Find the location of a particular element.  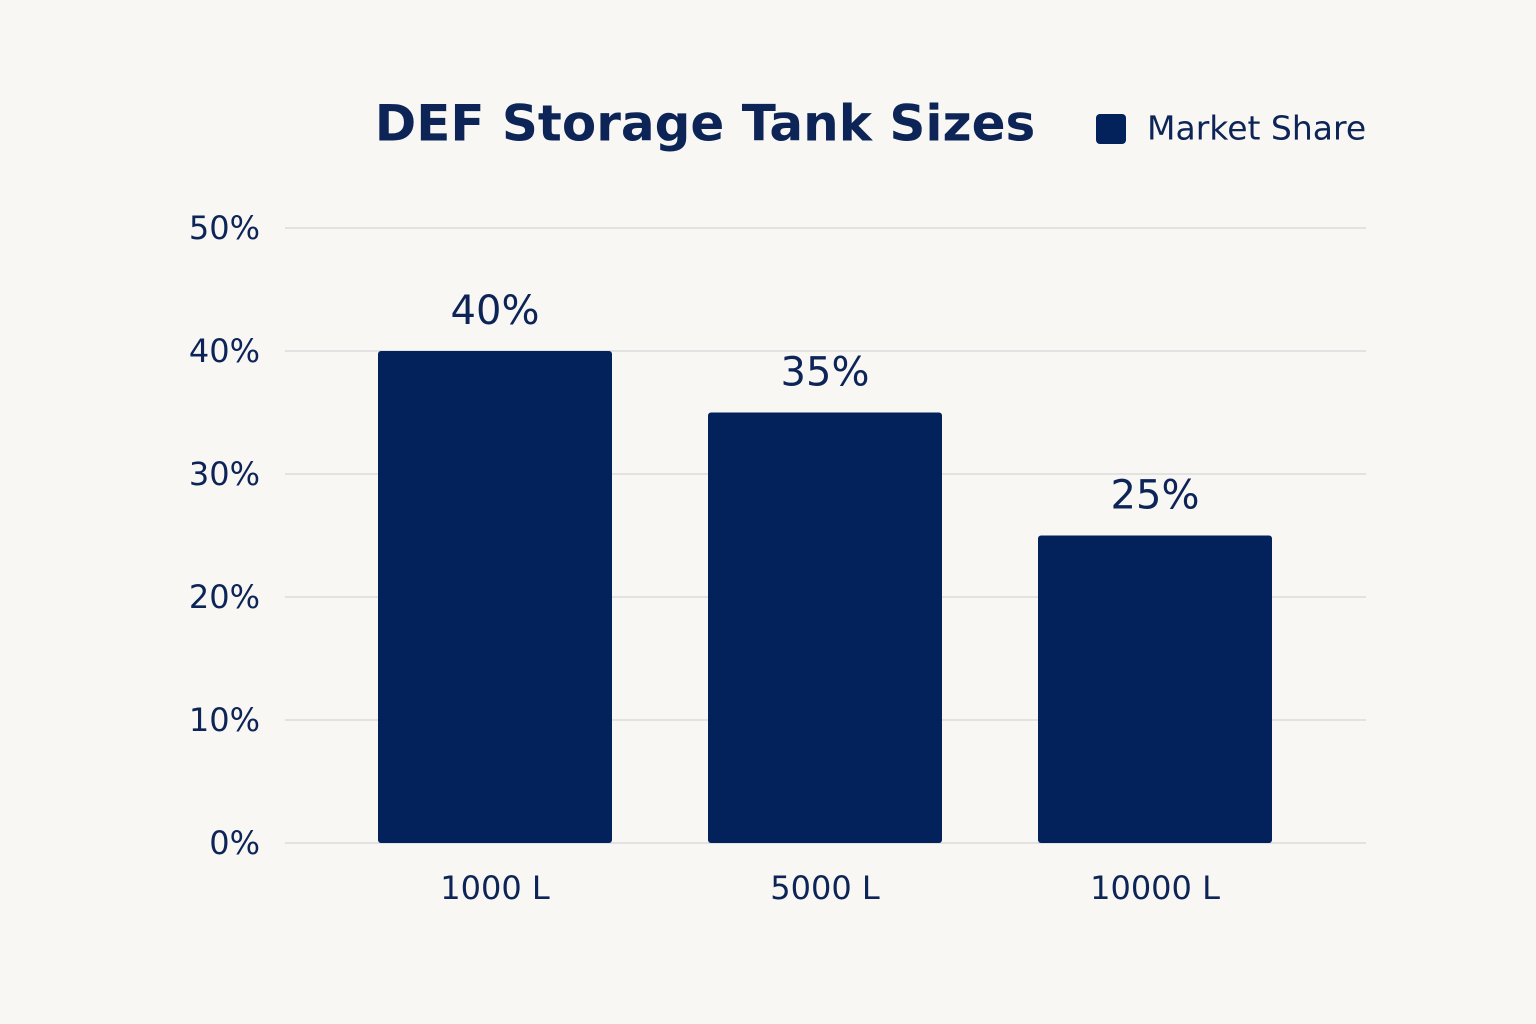

value-label: 25% is located at coordinates (1155, 496).